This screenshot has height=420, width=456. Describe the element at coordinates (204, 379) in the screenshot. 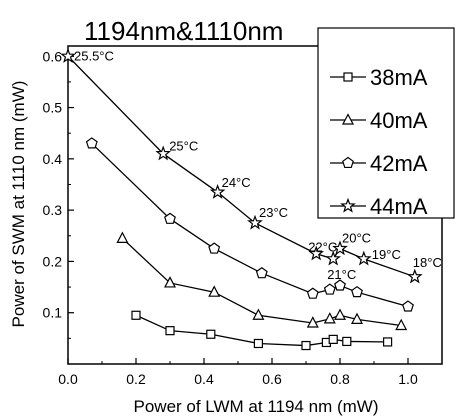

I see `x-tick-label: 0.4` at that location.